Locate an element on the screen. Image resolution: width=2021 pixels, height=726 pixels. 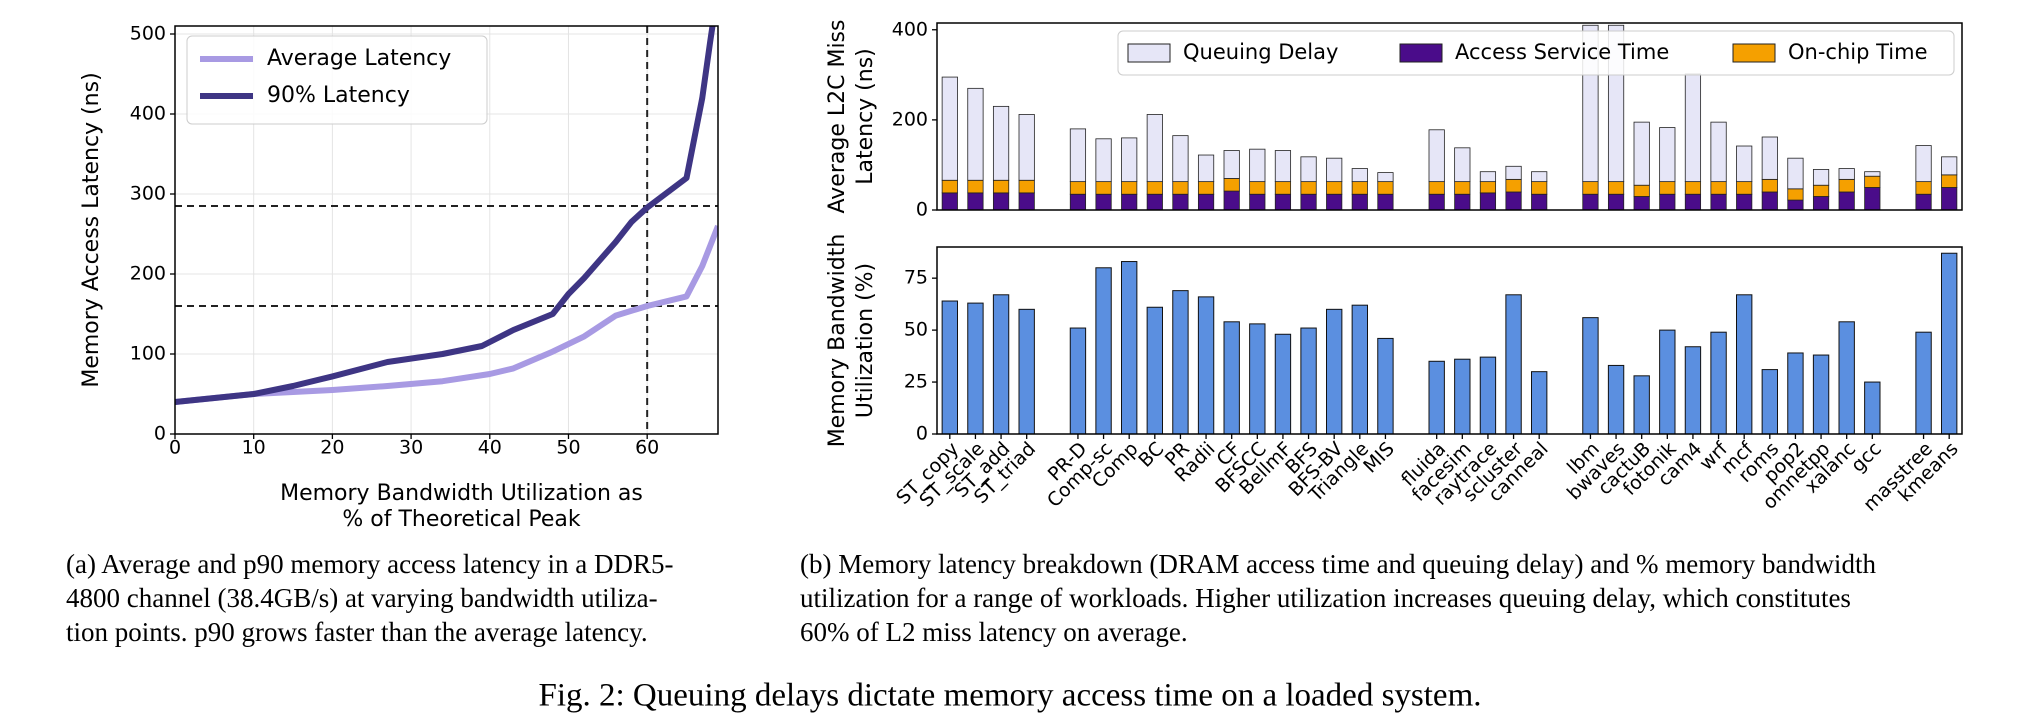
y-axis-label: Average L2C Miss is located at coordinates (837, 117).